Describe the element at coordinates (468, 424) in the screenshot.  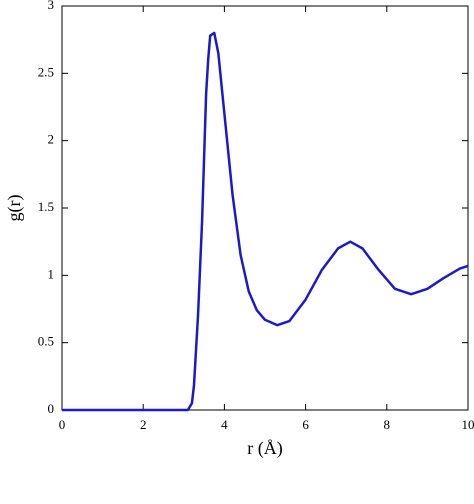
I see `x-tick-label: 10` at that location.